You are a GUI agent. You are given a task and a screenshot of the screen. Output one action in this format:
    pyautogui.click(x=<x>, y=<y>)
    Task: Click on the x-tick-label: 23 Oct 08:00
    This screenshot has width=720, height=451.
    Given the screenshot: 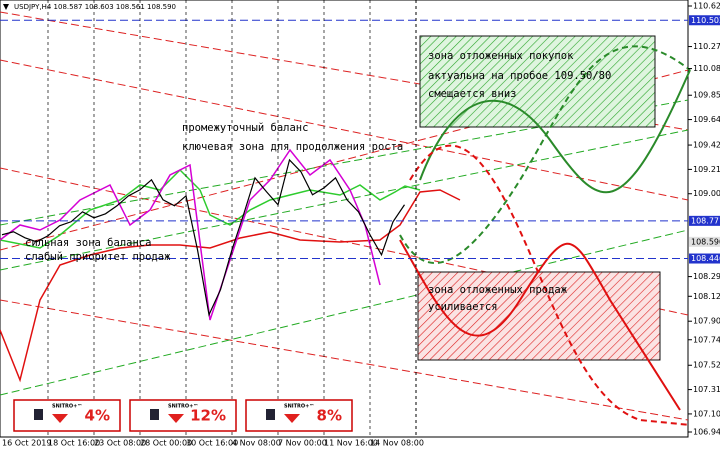 What is the action you would take?
    pyautogui.click(x=120, y=443)
    